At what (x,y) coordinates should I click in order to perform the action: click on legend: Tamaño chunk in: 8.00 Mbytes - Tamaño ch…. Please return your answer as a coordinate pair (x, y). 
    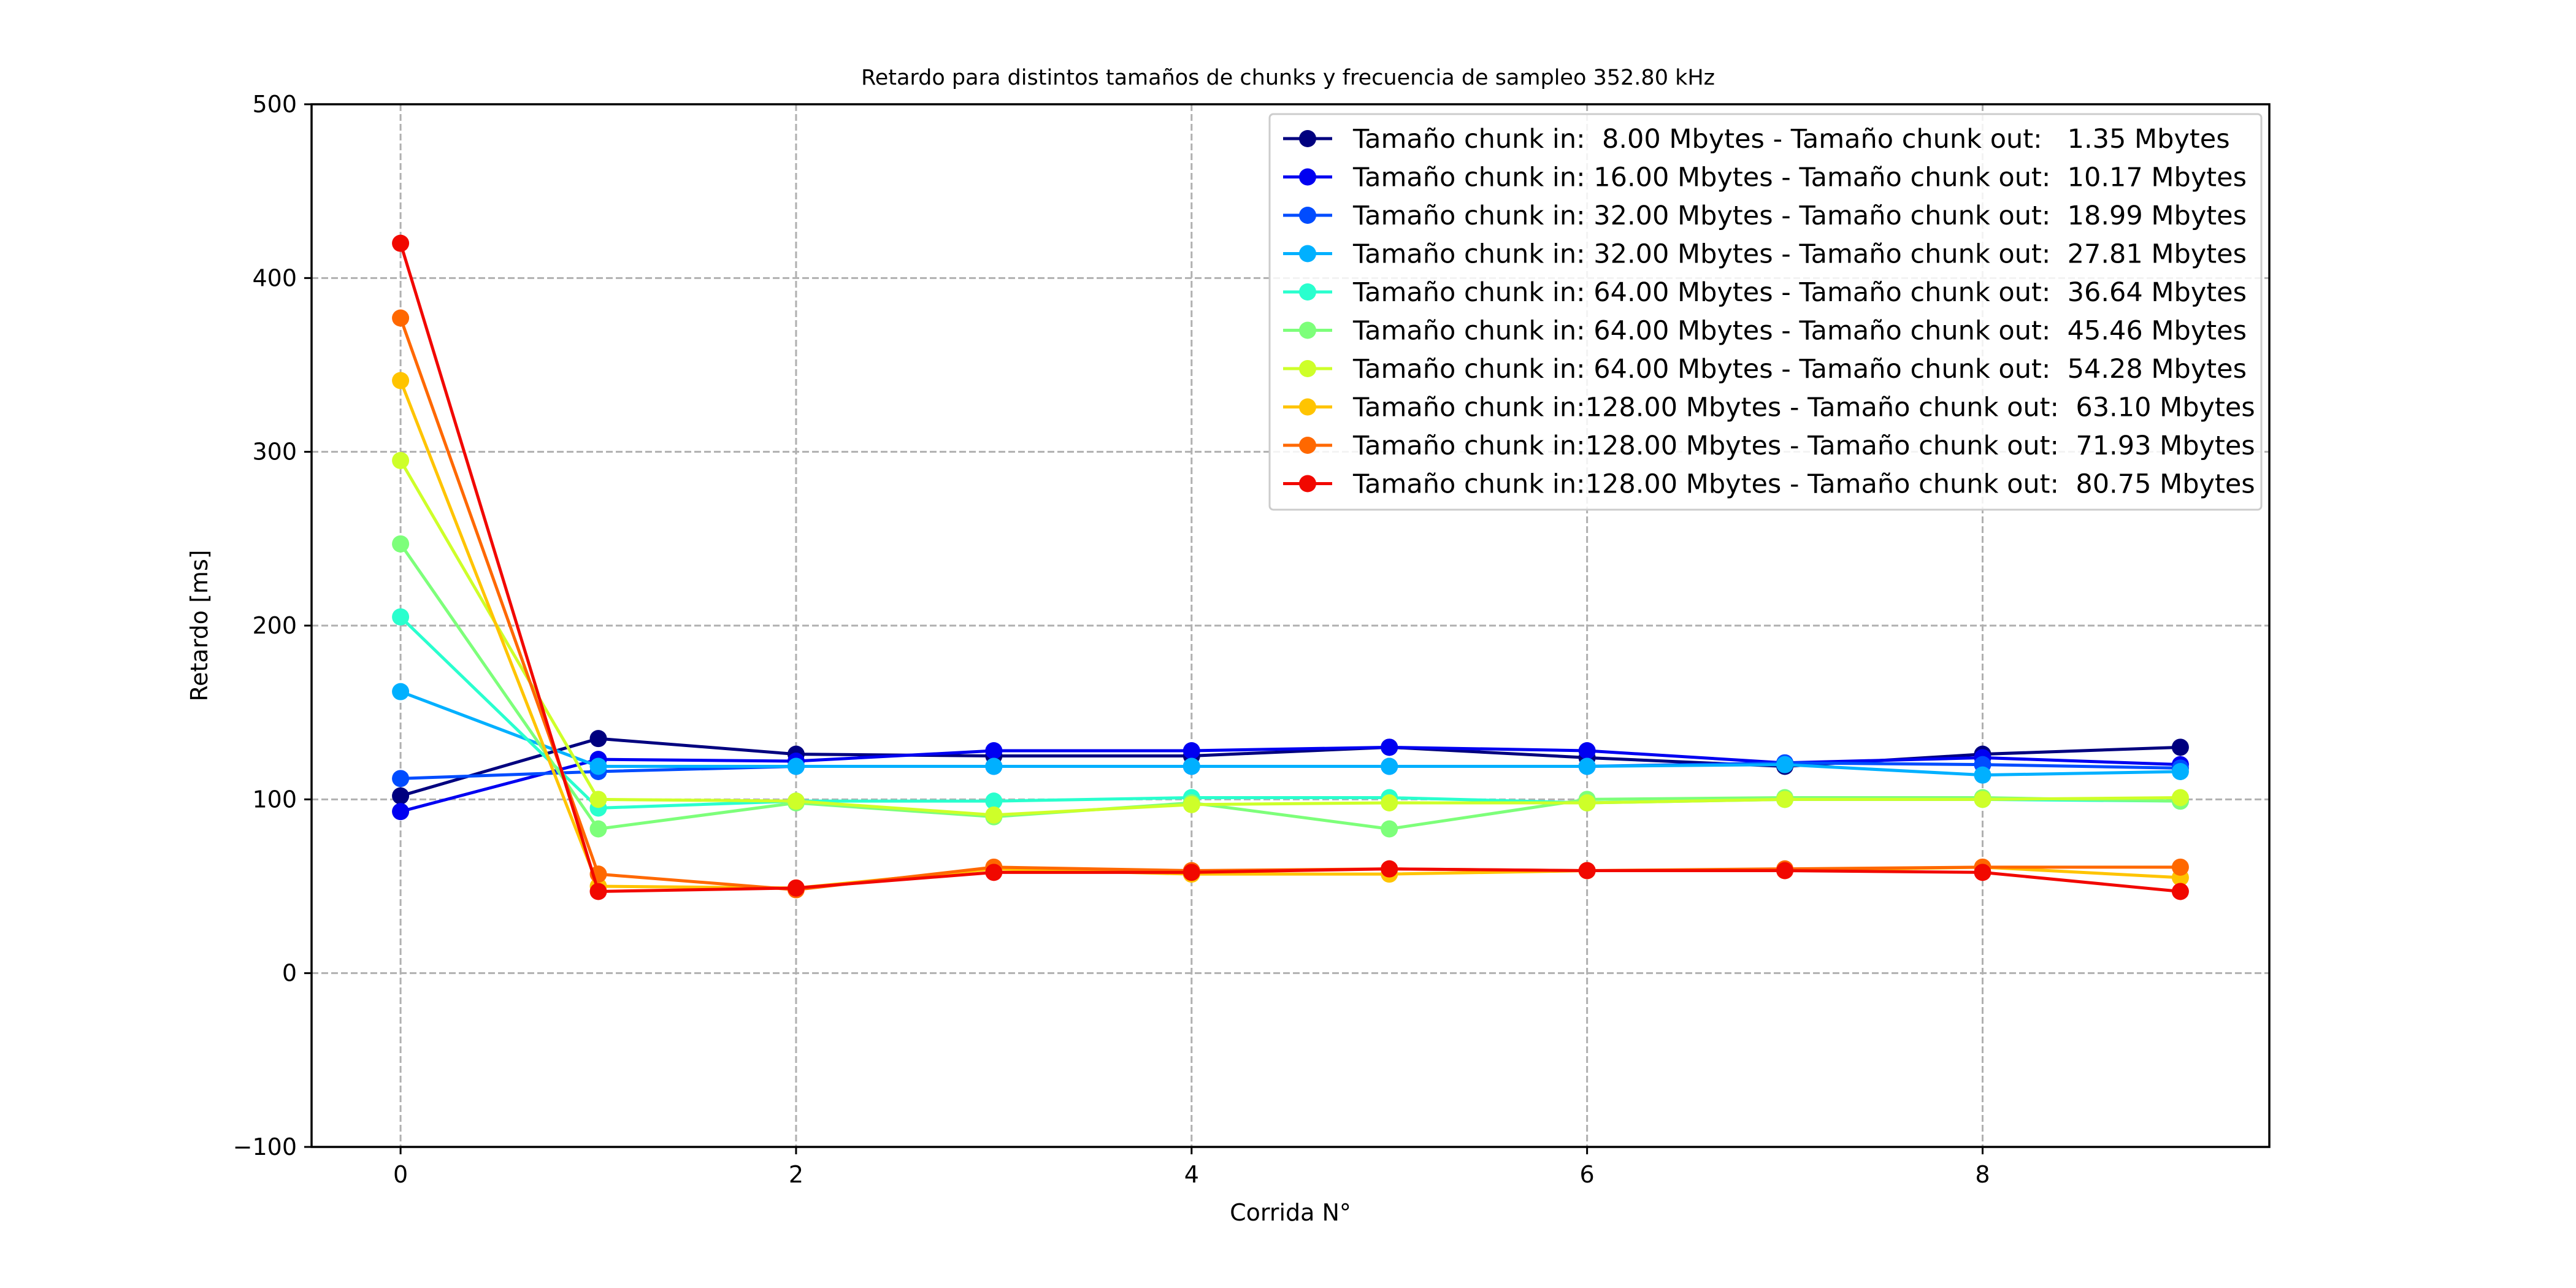
    Looking at the image, I should click on (1765, 312).